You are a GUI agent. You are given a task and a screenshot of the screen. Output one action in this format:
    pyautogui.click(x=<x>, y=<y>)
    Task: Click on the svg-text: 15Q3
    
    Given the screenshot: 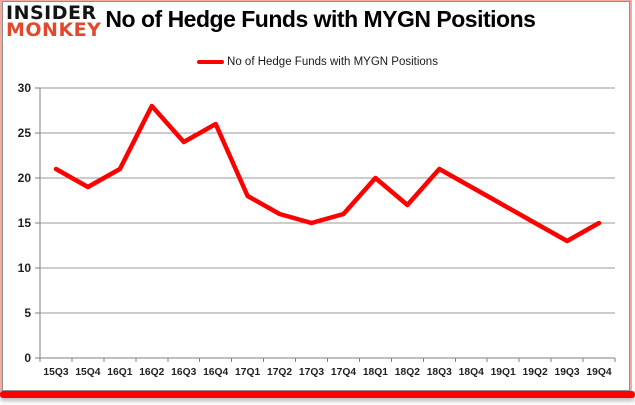 What is the action you would take?
    pyautogui.click(x=55, y=372)
    